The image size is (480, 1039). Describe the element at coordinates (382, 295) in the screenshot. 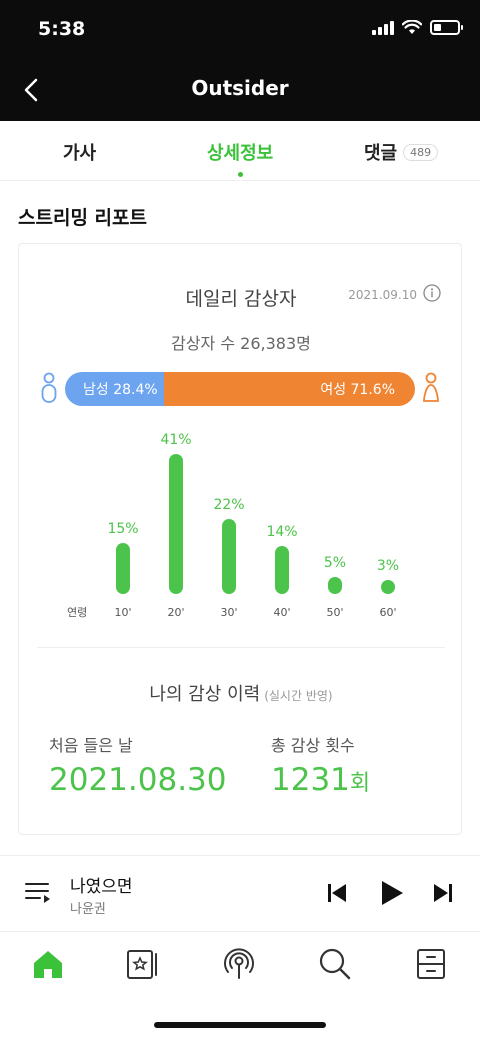

I see `report-date: 2021.09.10` at that location.